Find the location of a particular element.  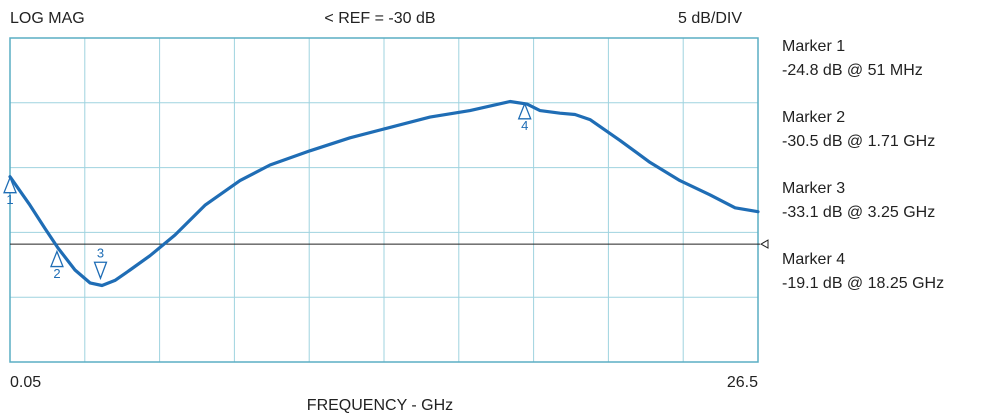

x-tick-label: 0.05 is located at coordinates (25, 382).